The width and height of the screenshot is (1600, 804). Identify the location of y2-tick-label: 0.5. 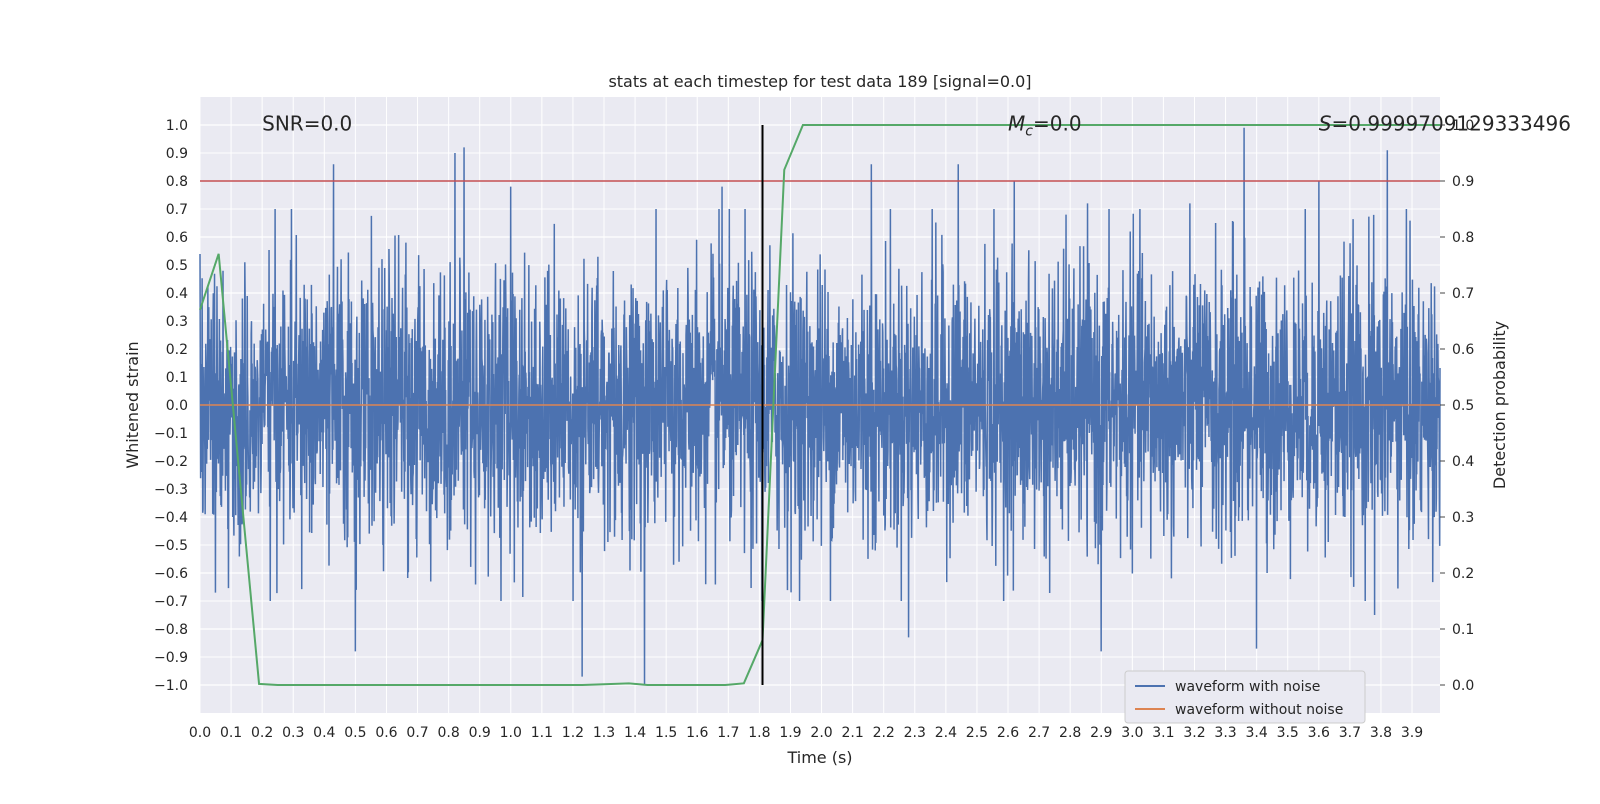
(1463, 406).